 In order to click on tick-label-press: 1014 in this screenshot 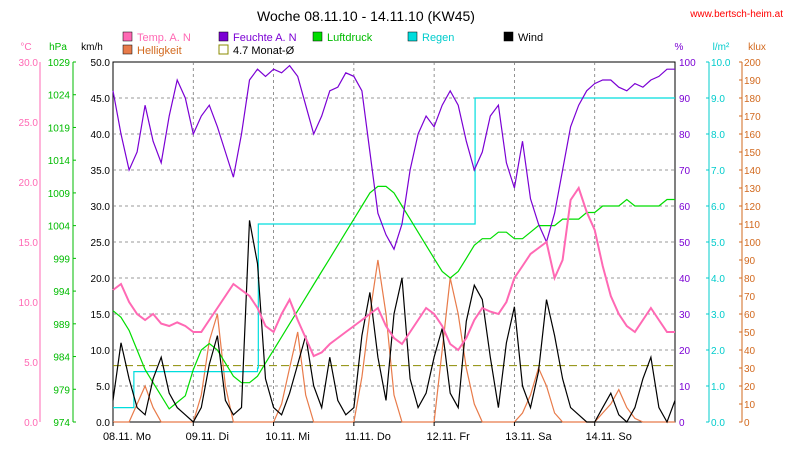, I will do `click(59, 161)`.